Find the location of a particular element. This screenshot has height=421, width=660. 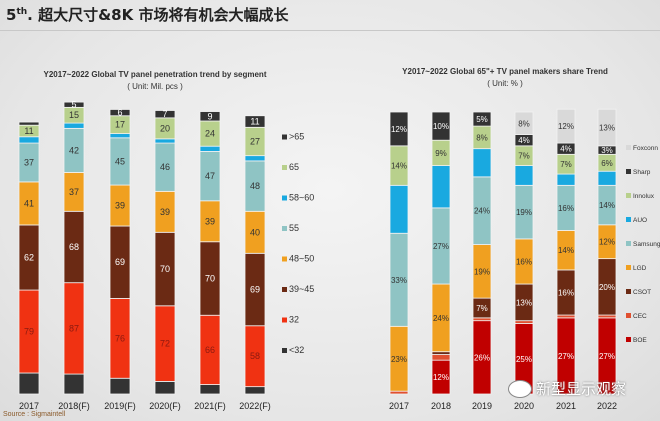

left-legend-label: 48~50 is located at coordinates (301, 259).